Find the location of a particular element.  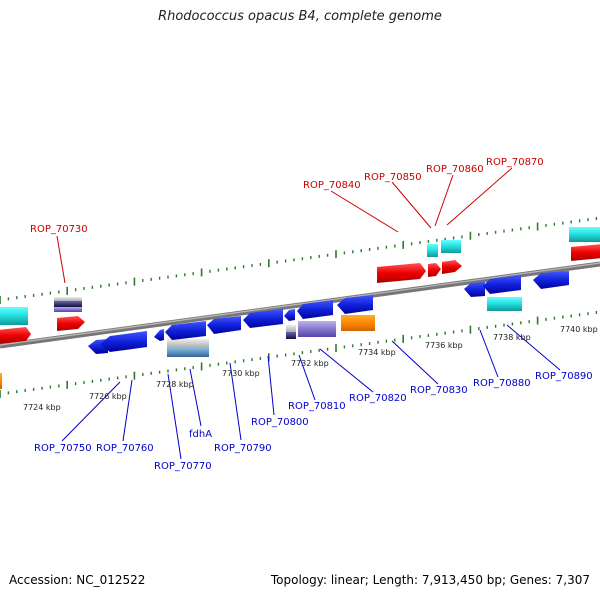

forward-strand-ticks is located at coordinates (299, 260).